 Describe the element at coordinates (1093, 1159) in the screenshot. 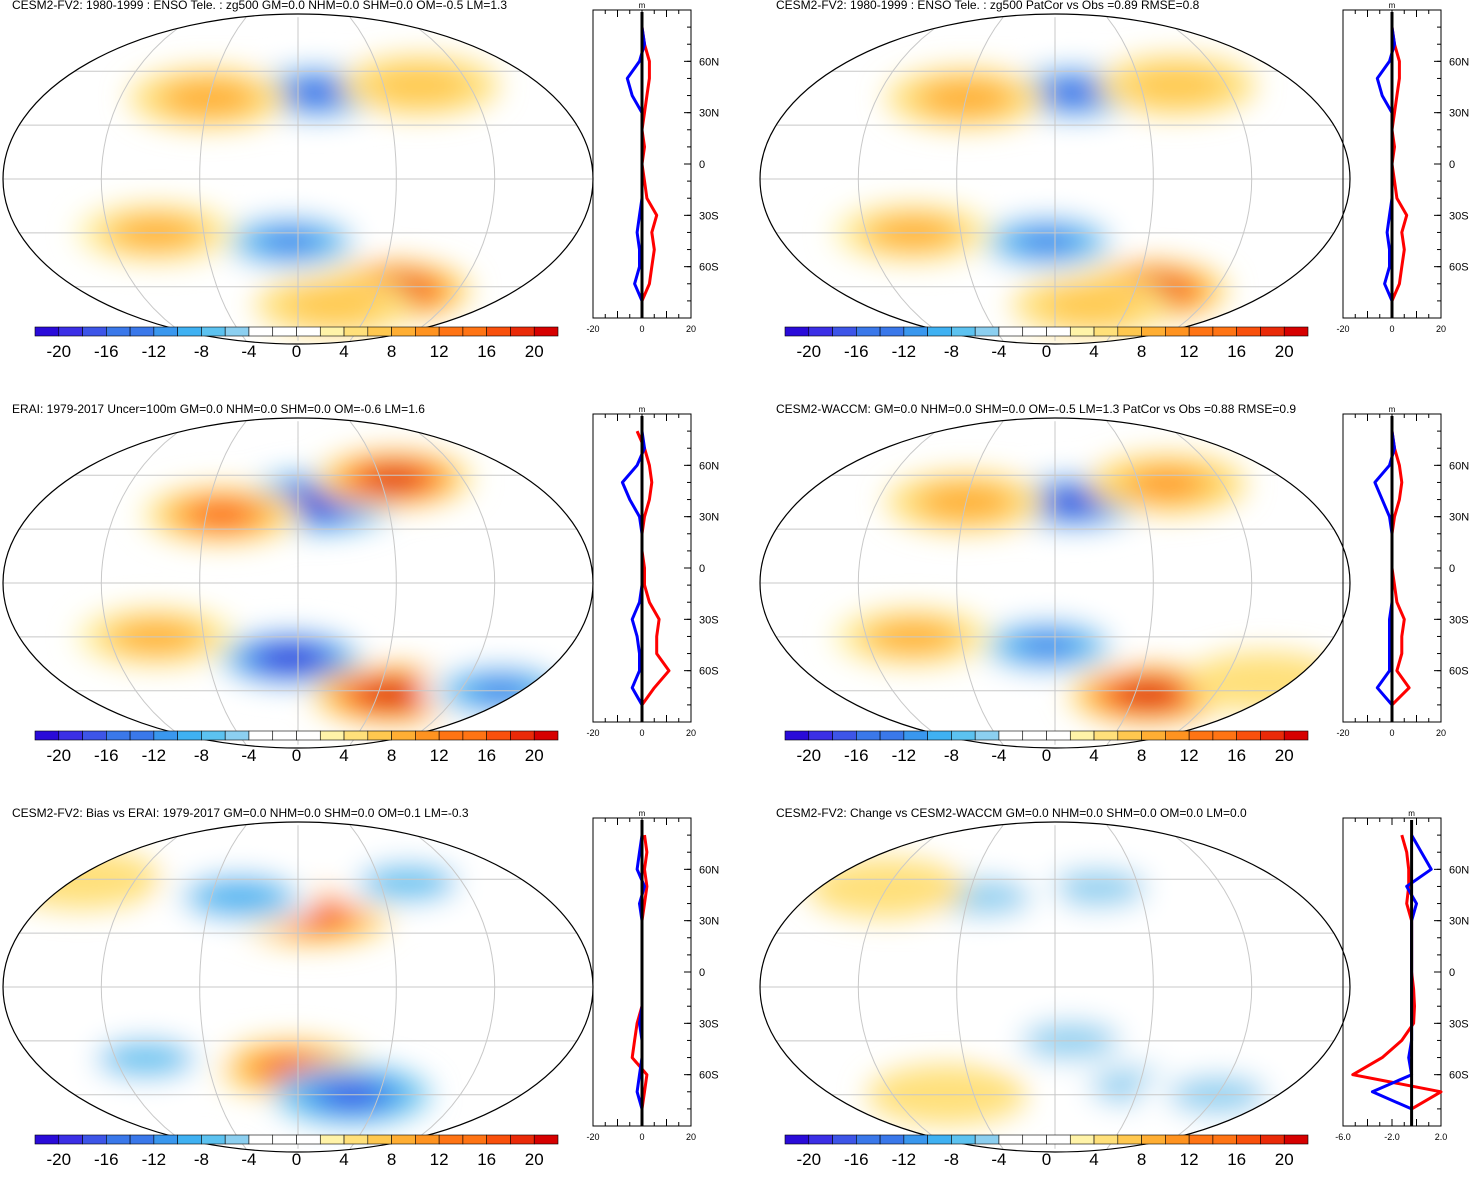

I see `colorbar-label: 4` at that location.